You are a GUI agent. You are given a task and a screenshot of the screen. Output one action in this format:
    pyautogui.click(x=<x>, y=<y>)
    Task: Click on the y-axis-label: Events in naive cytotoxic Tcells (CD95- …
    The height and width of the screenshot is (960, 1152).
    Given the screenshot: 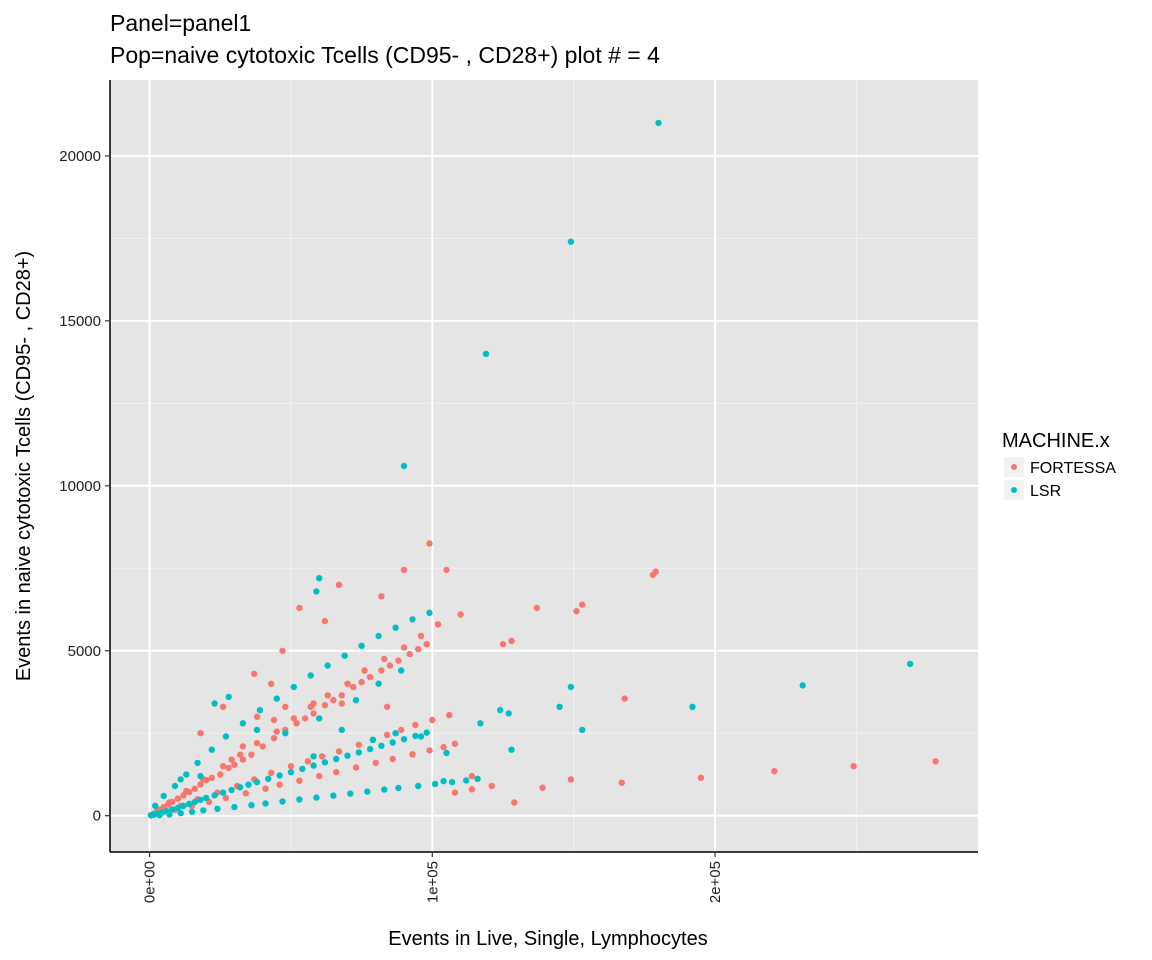 What is the action you would take?
    pyautogui.click(x=24, y=466)
    